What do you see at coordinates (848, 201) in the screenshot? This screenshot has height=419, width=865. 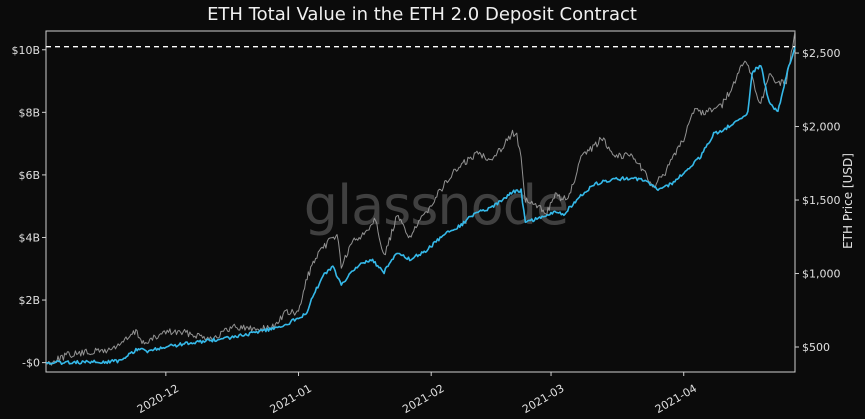 I see `right-axis-label: ETH Price [USD]` at bounding box center [848, 201].